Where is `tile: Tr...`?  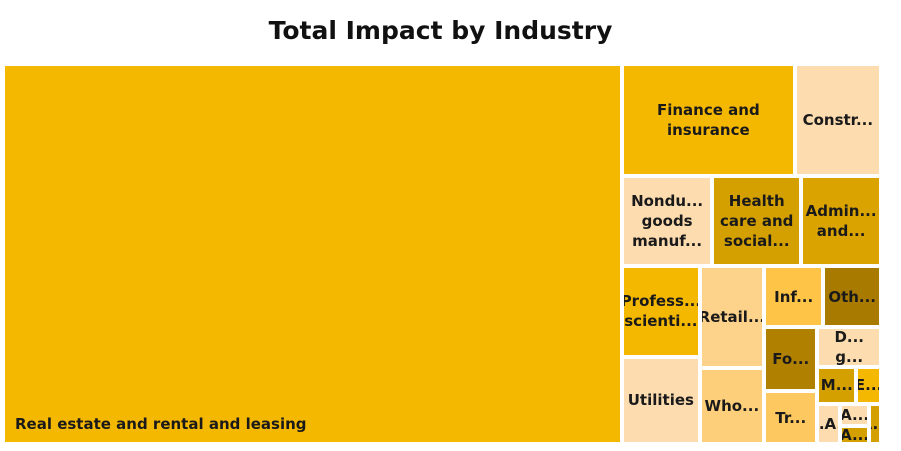
tile: Tr... is located at coordinates (790, 417).